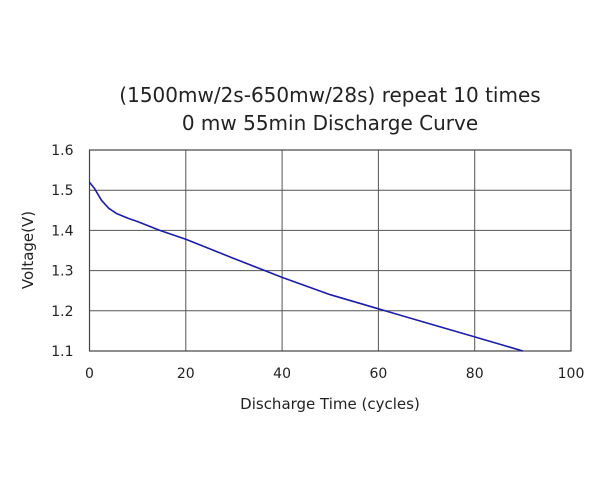 This screenshot has width=600, height=500. Describe the element at coordinates (282, 374) in the screenshot. I see `x-tick-label: 40` at that location.